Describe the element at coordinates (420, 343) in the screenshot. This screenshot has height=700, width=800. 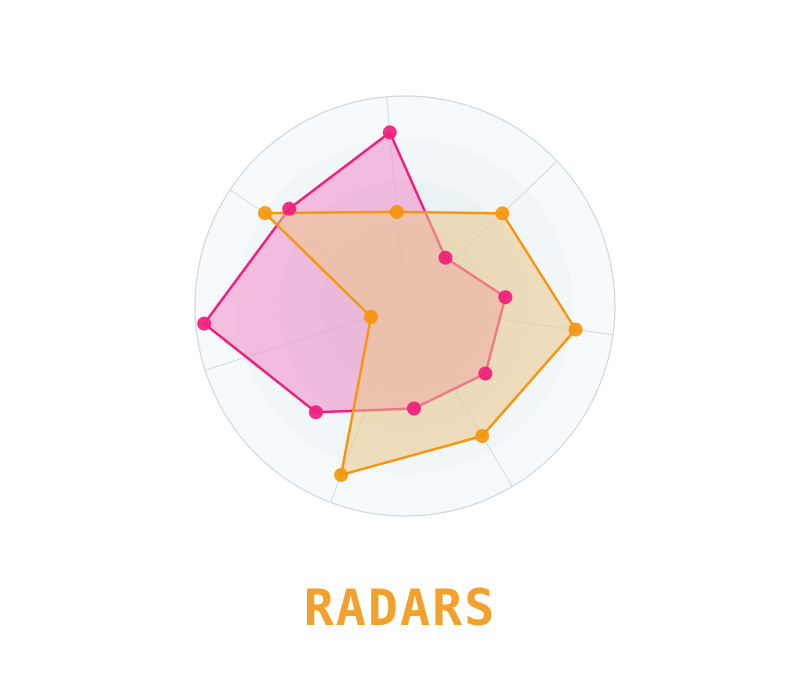
I see `series-2-area` at that location.